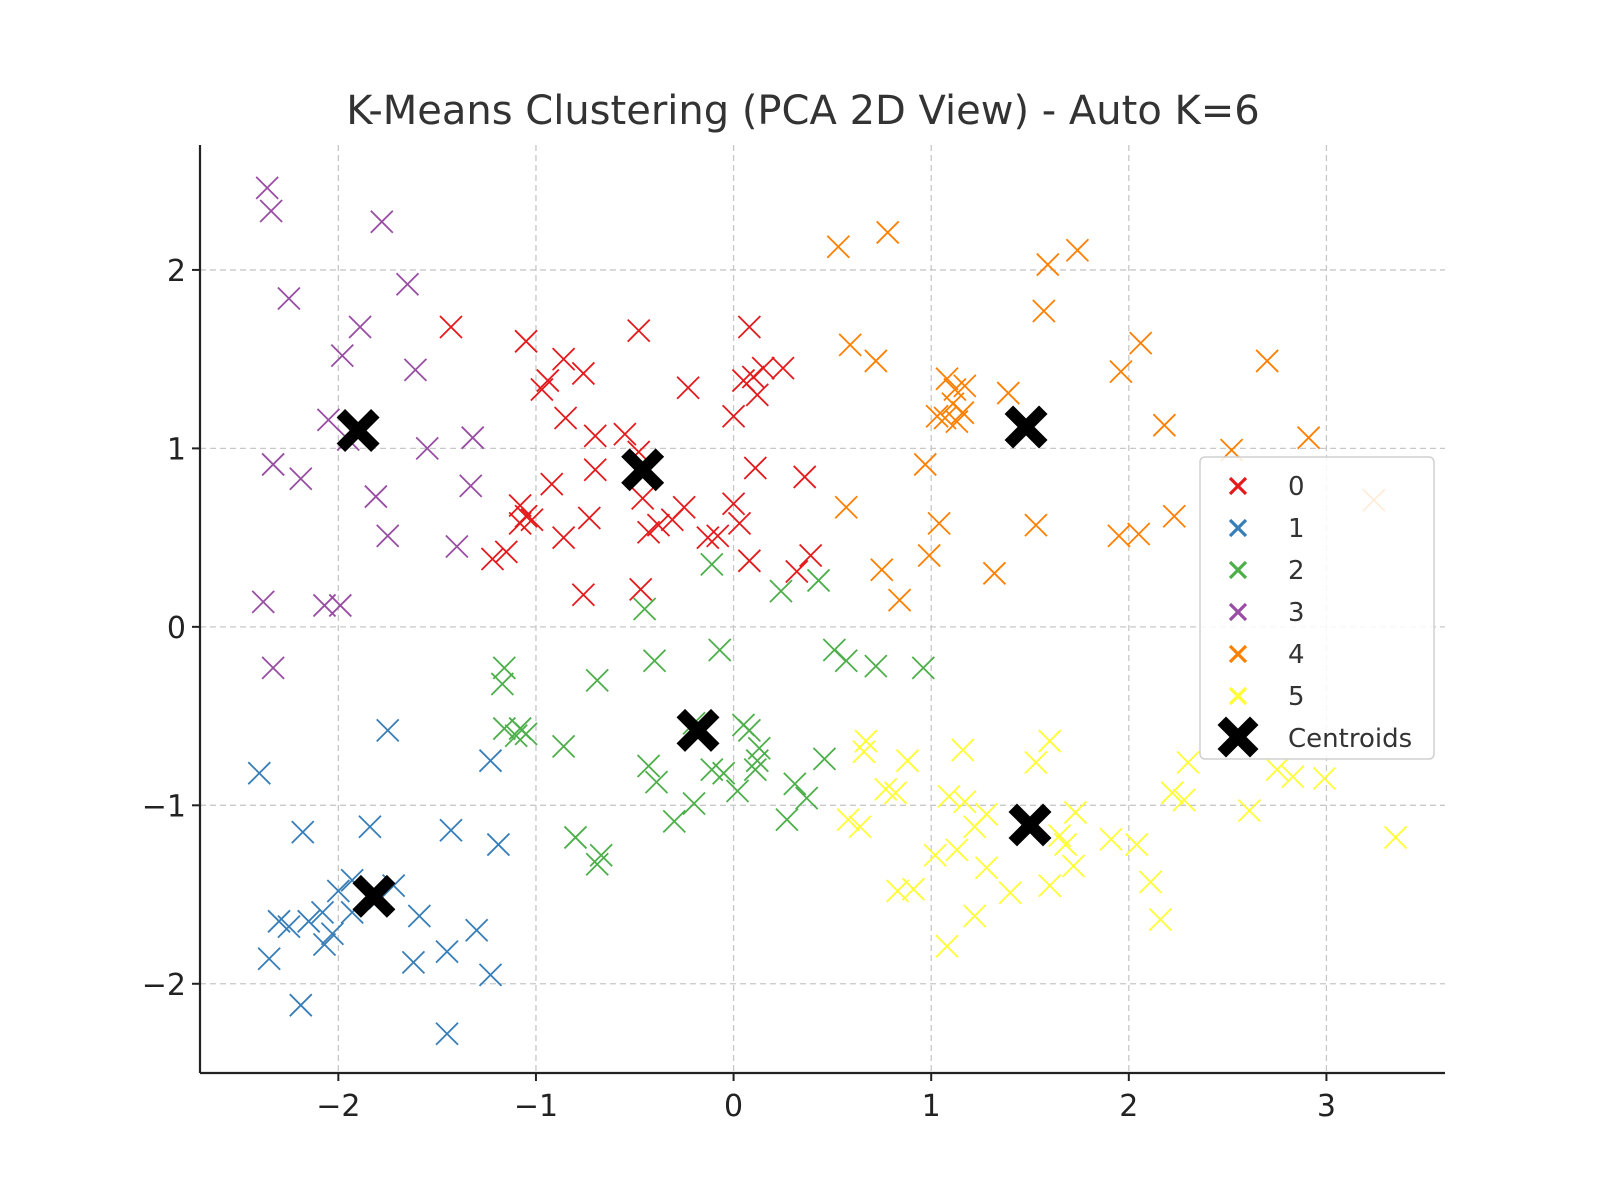  What do you see at coordinates (1296, 571) in the screenshot?
I see `legend-label-2: 2` at bounding box center [1296, 571].